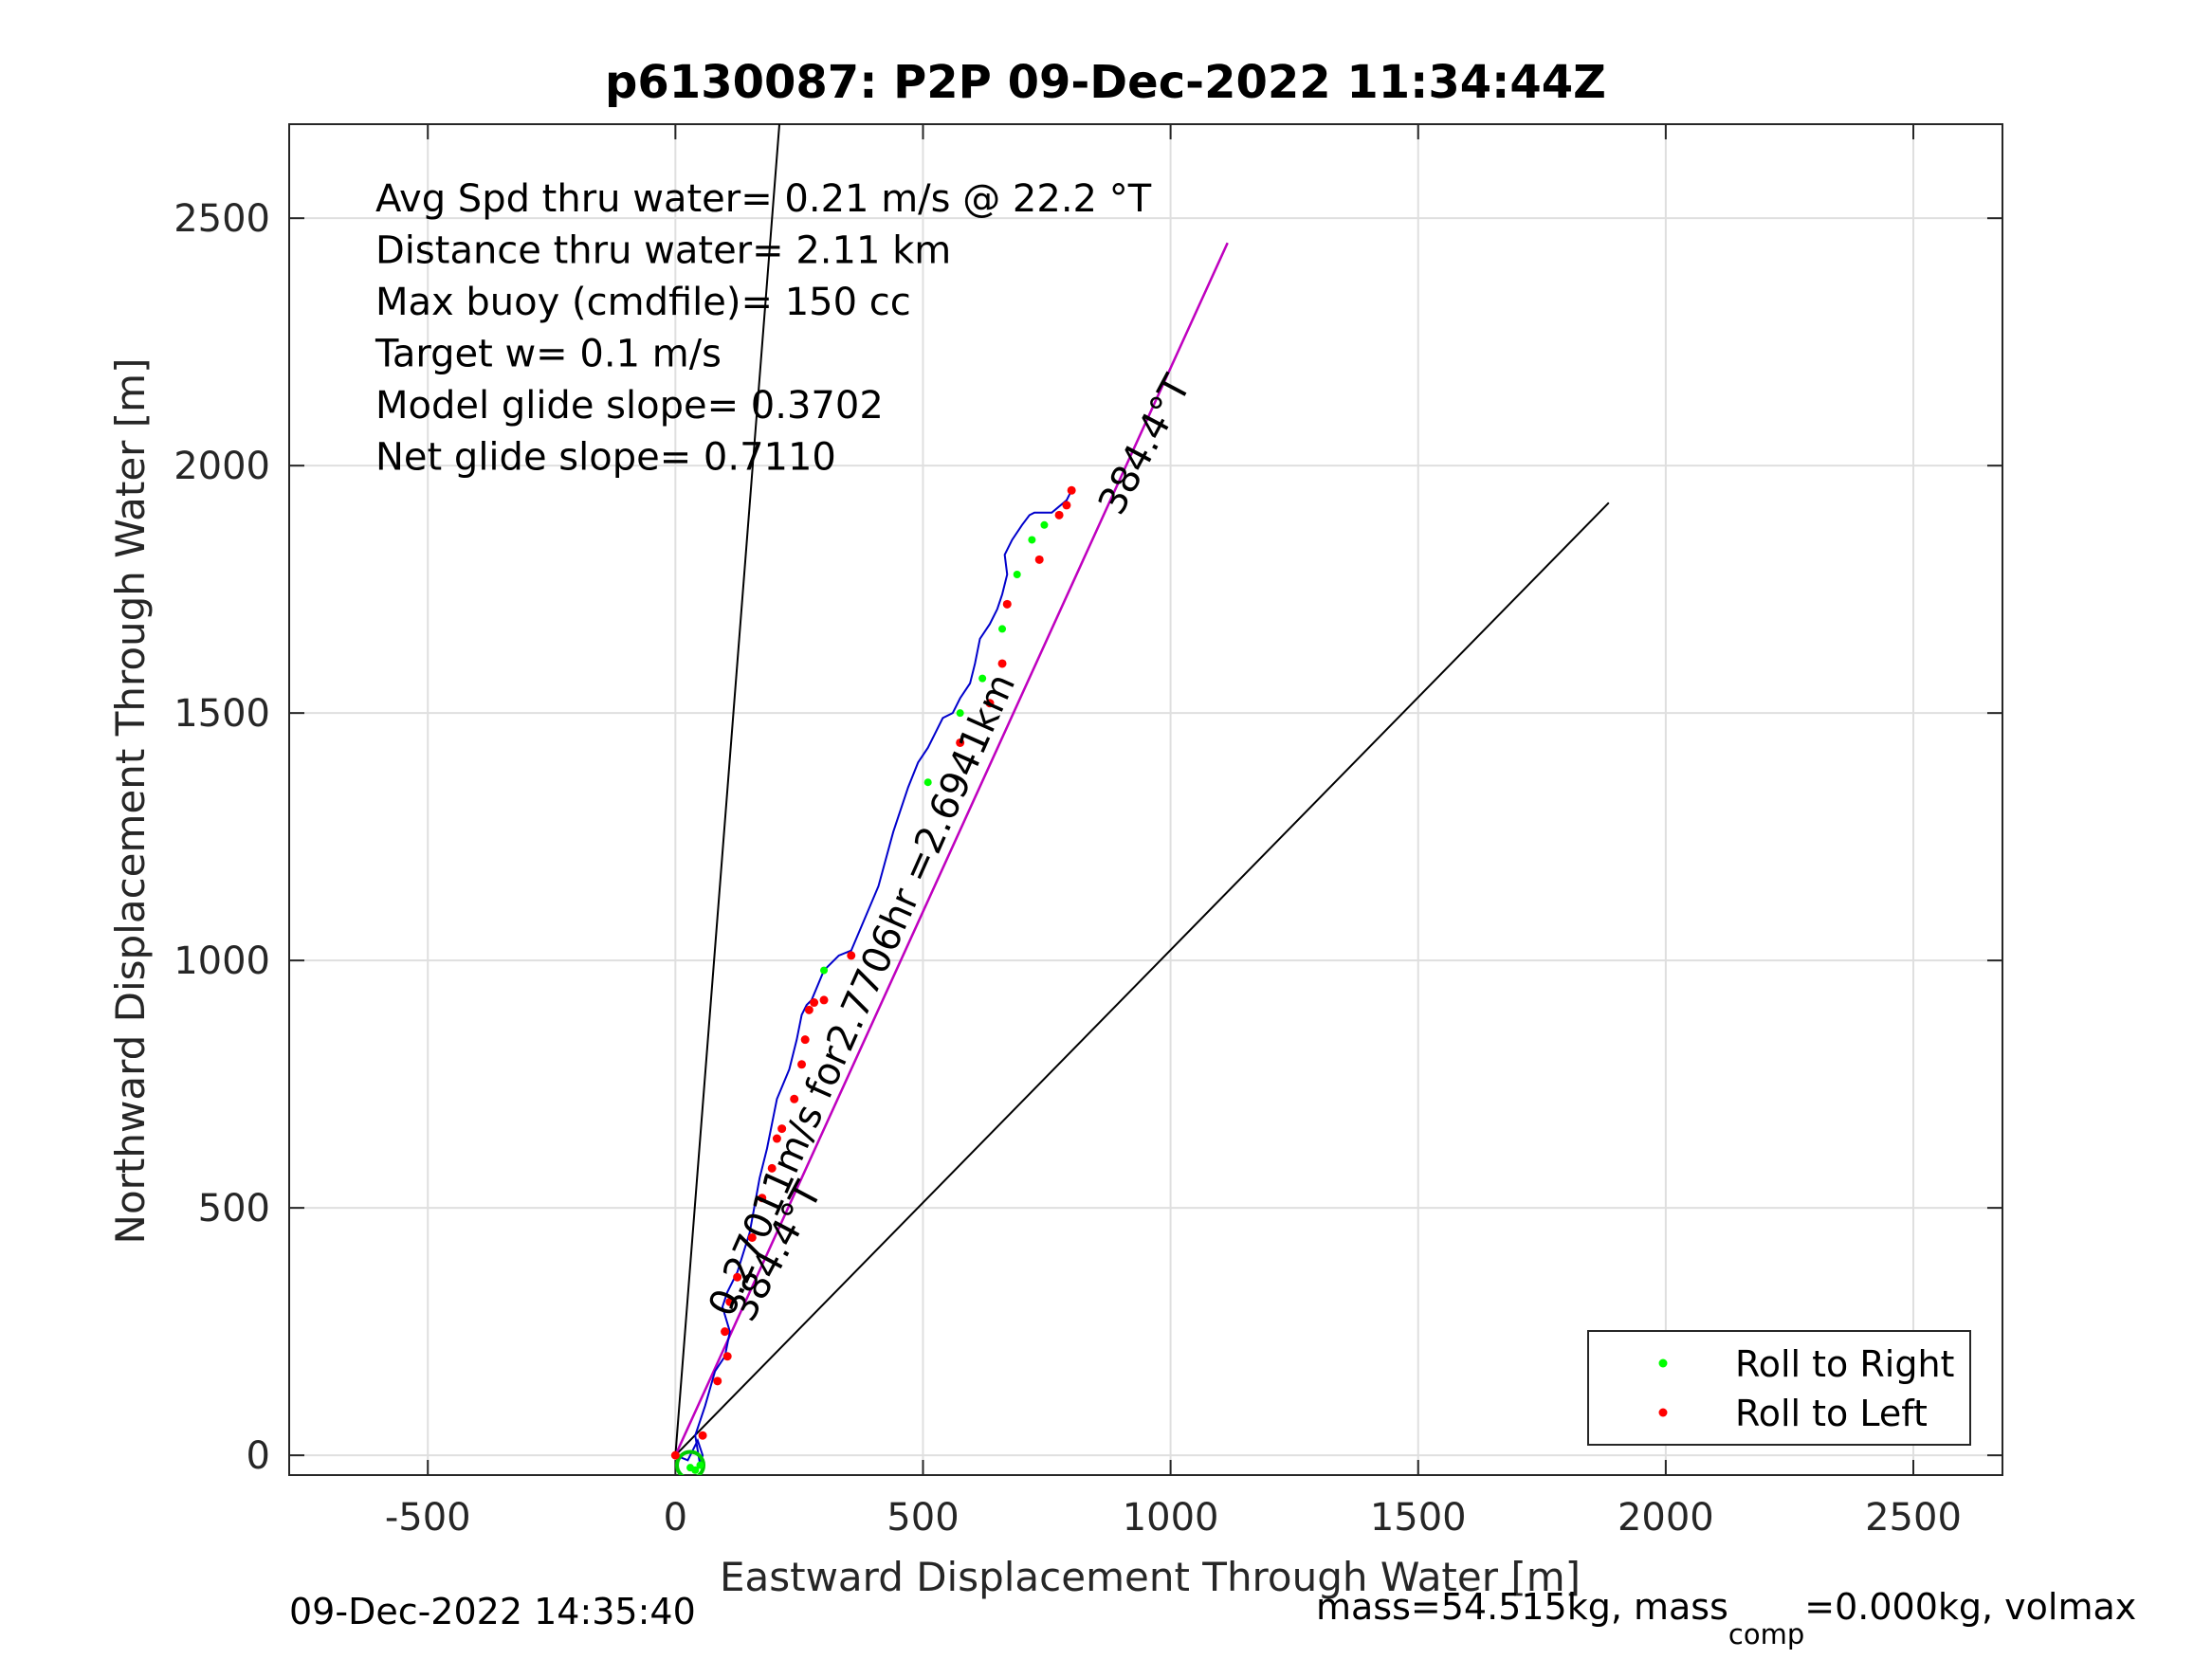  I want to click on legend-label: Roll to Right, so click(1844, 1364).